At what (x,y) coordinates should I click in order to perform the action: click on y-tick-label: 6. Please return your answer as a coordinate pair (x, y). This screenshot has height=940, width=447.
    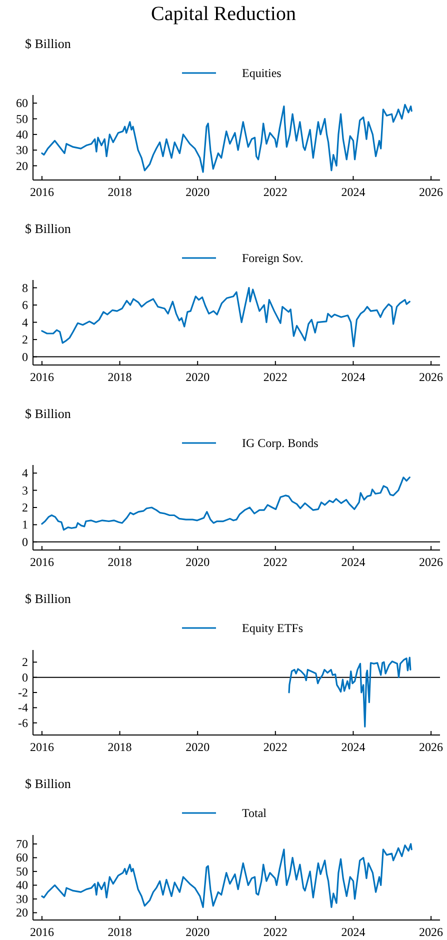
    Looking at the image, I should click on (25, 305).